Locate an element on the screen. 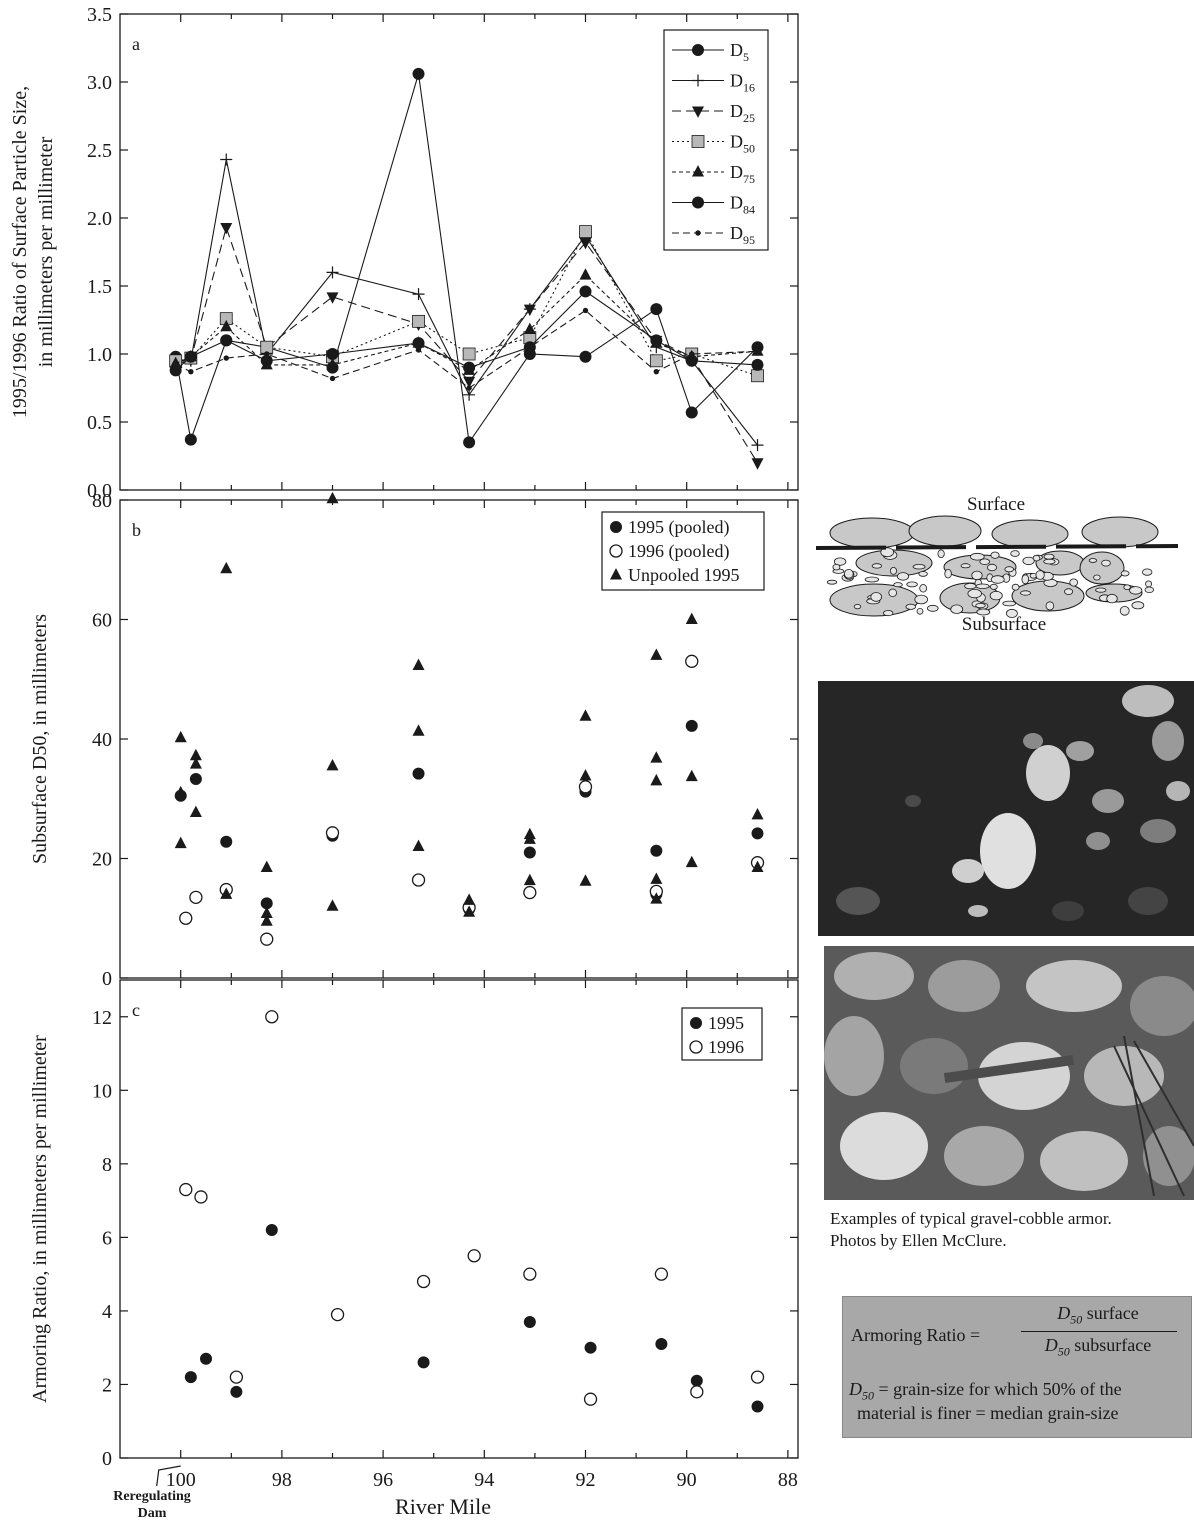 The image size is (1194, 1521). dam-annotation-line-2: Dam is located at coordinates (152, 1513).